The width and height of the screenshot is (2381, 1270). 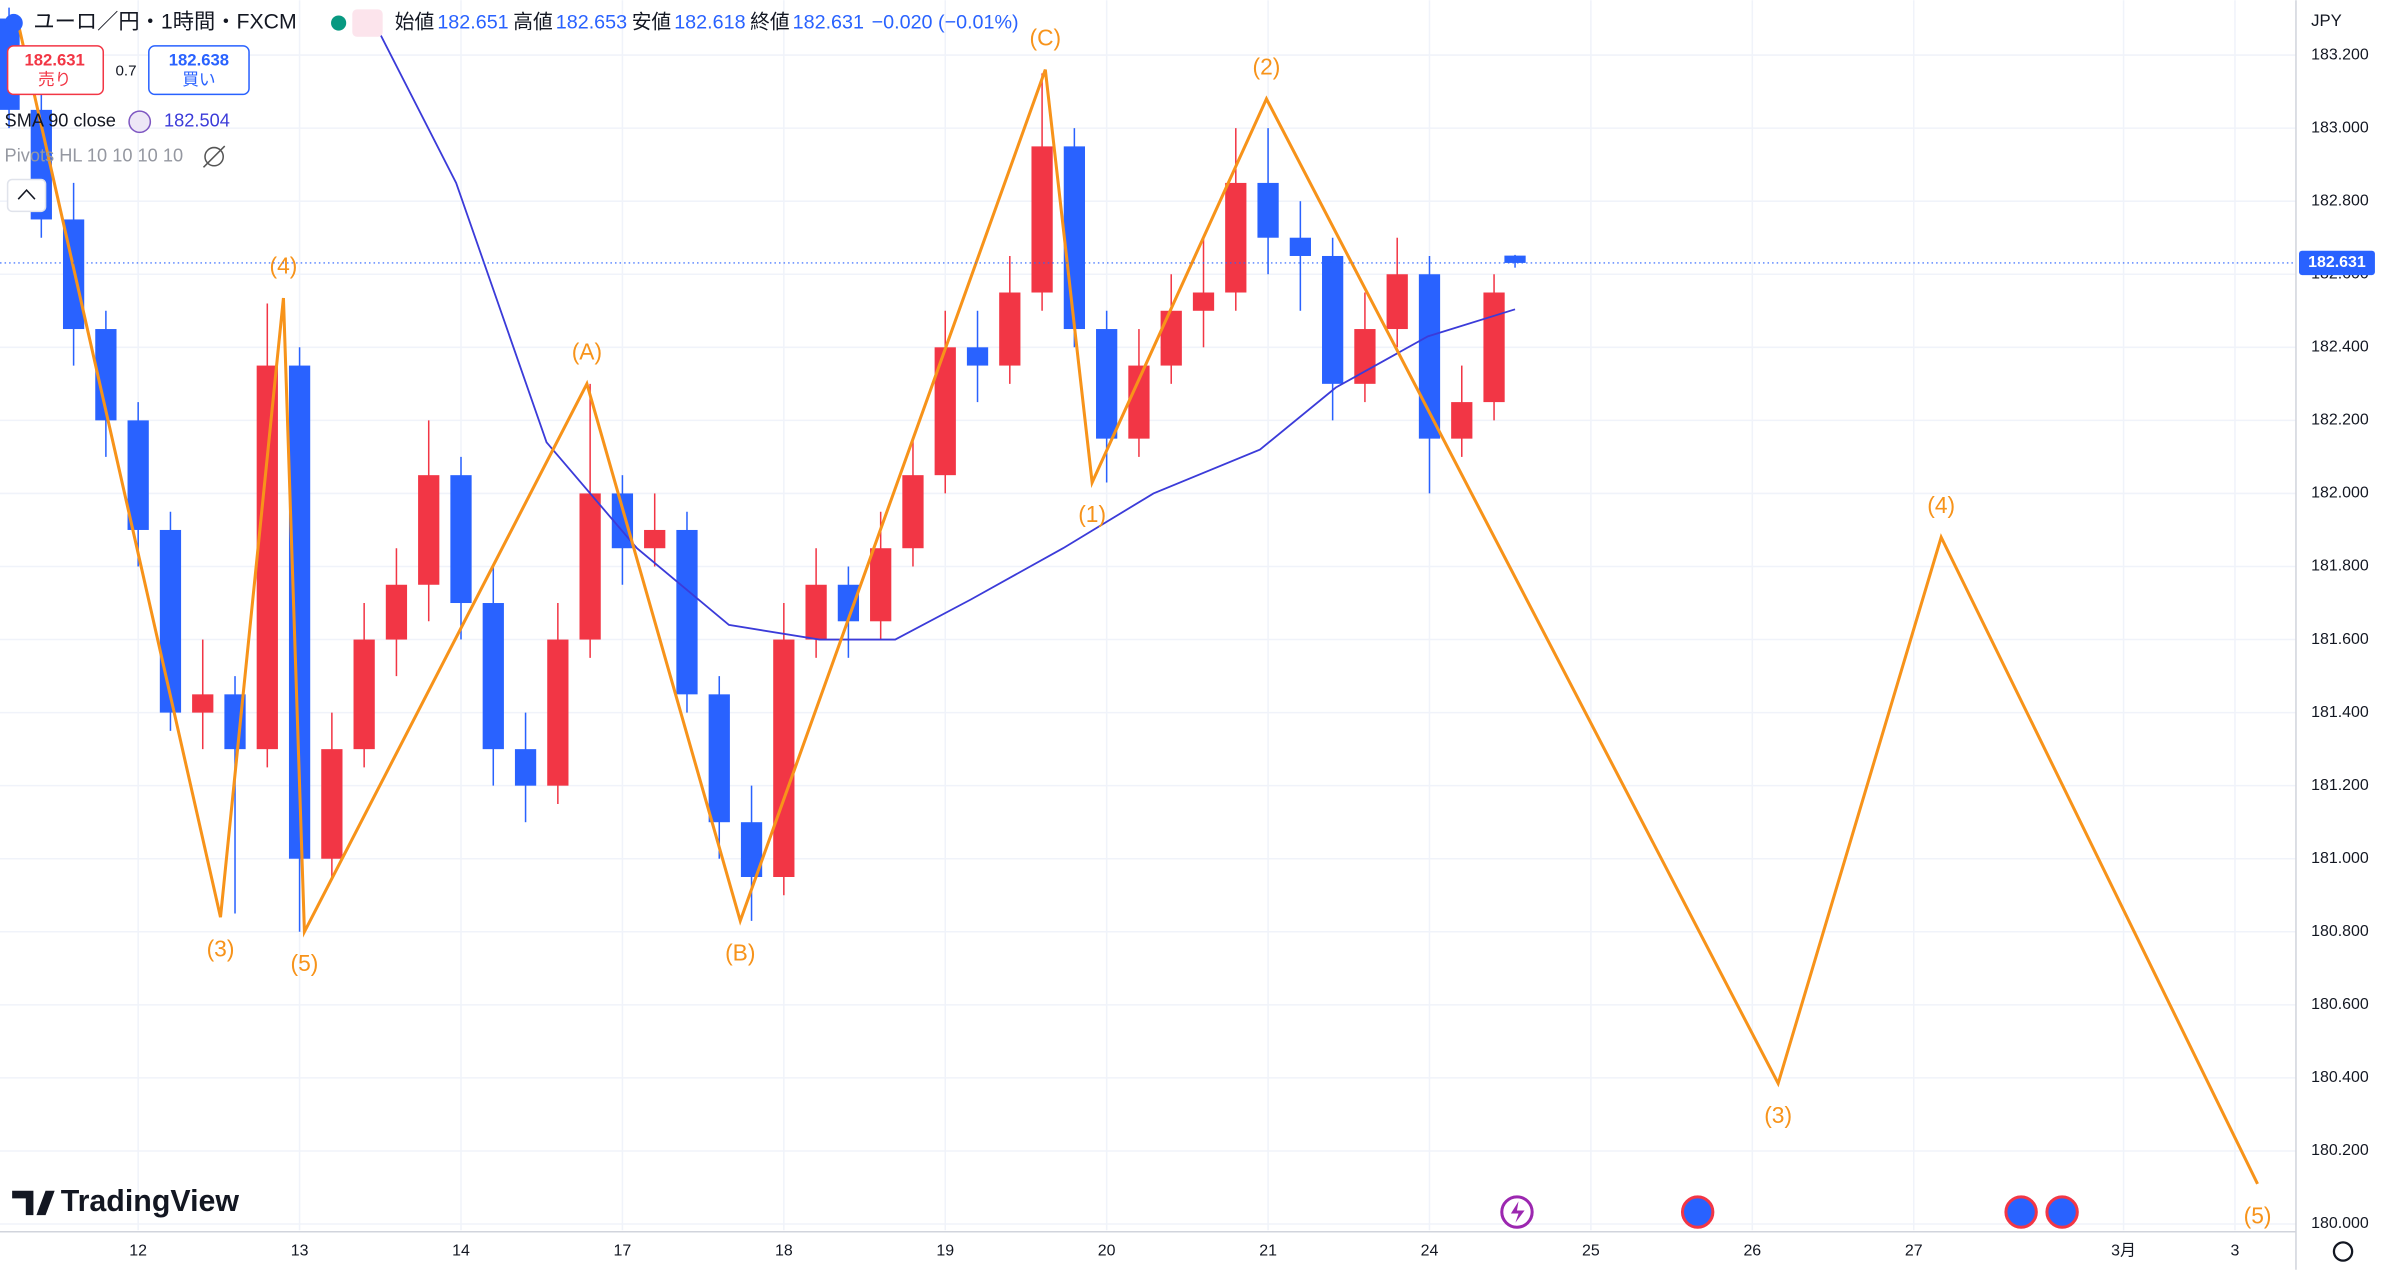 I want to click on price-tag-label: 182.631, so click(x=2337, y=262).